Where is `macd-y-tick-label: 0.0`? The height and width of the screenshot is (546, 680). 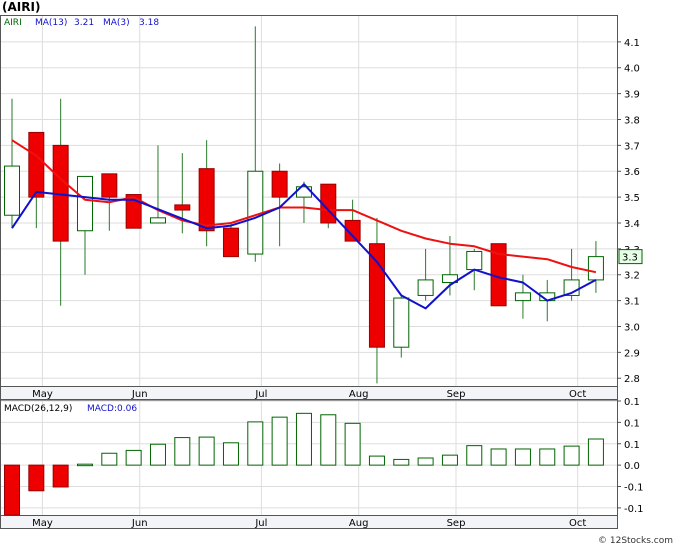 macd-y-tick-label: 0.0 is located at coordinates (632, 466).